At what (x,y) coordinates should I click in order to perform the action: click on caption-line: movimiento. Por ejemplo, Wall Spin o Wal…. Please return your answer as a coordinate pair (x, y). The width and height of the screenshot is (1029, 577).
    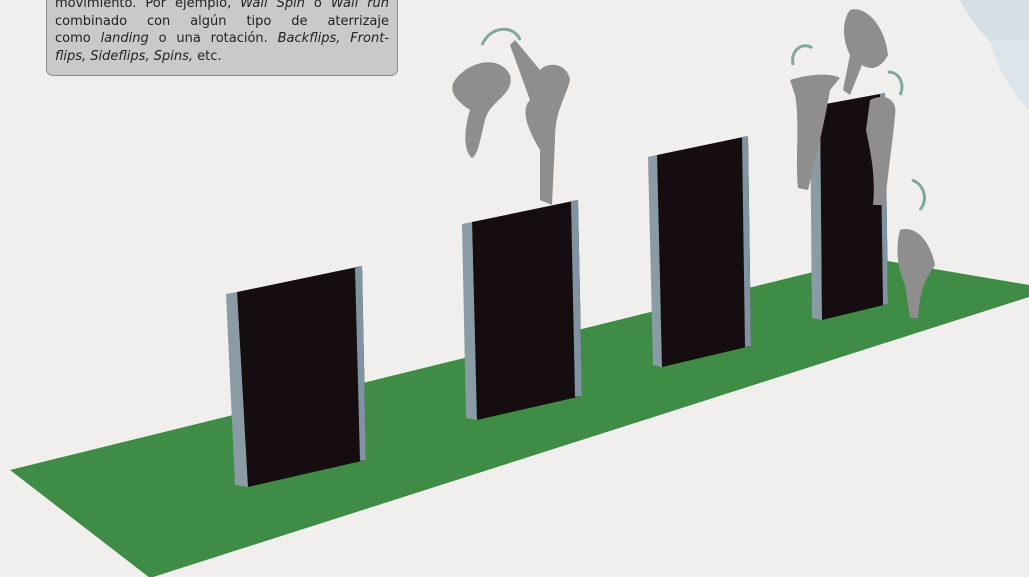
    Looking at the image, I should click on (222, 6).